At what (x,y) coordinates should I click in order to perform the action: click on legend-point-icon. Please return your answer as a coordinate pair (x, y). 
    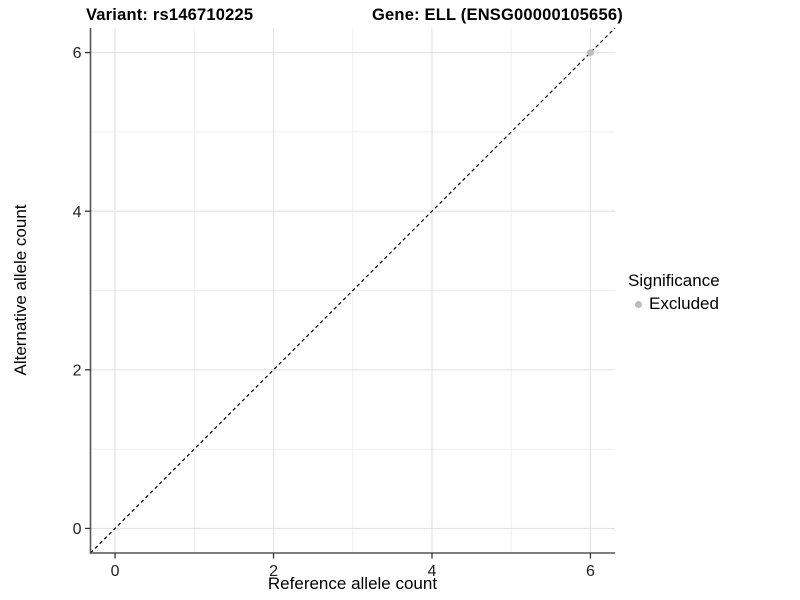
    Looking at the image, I should click on (638, 304).